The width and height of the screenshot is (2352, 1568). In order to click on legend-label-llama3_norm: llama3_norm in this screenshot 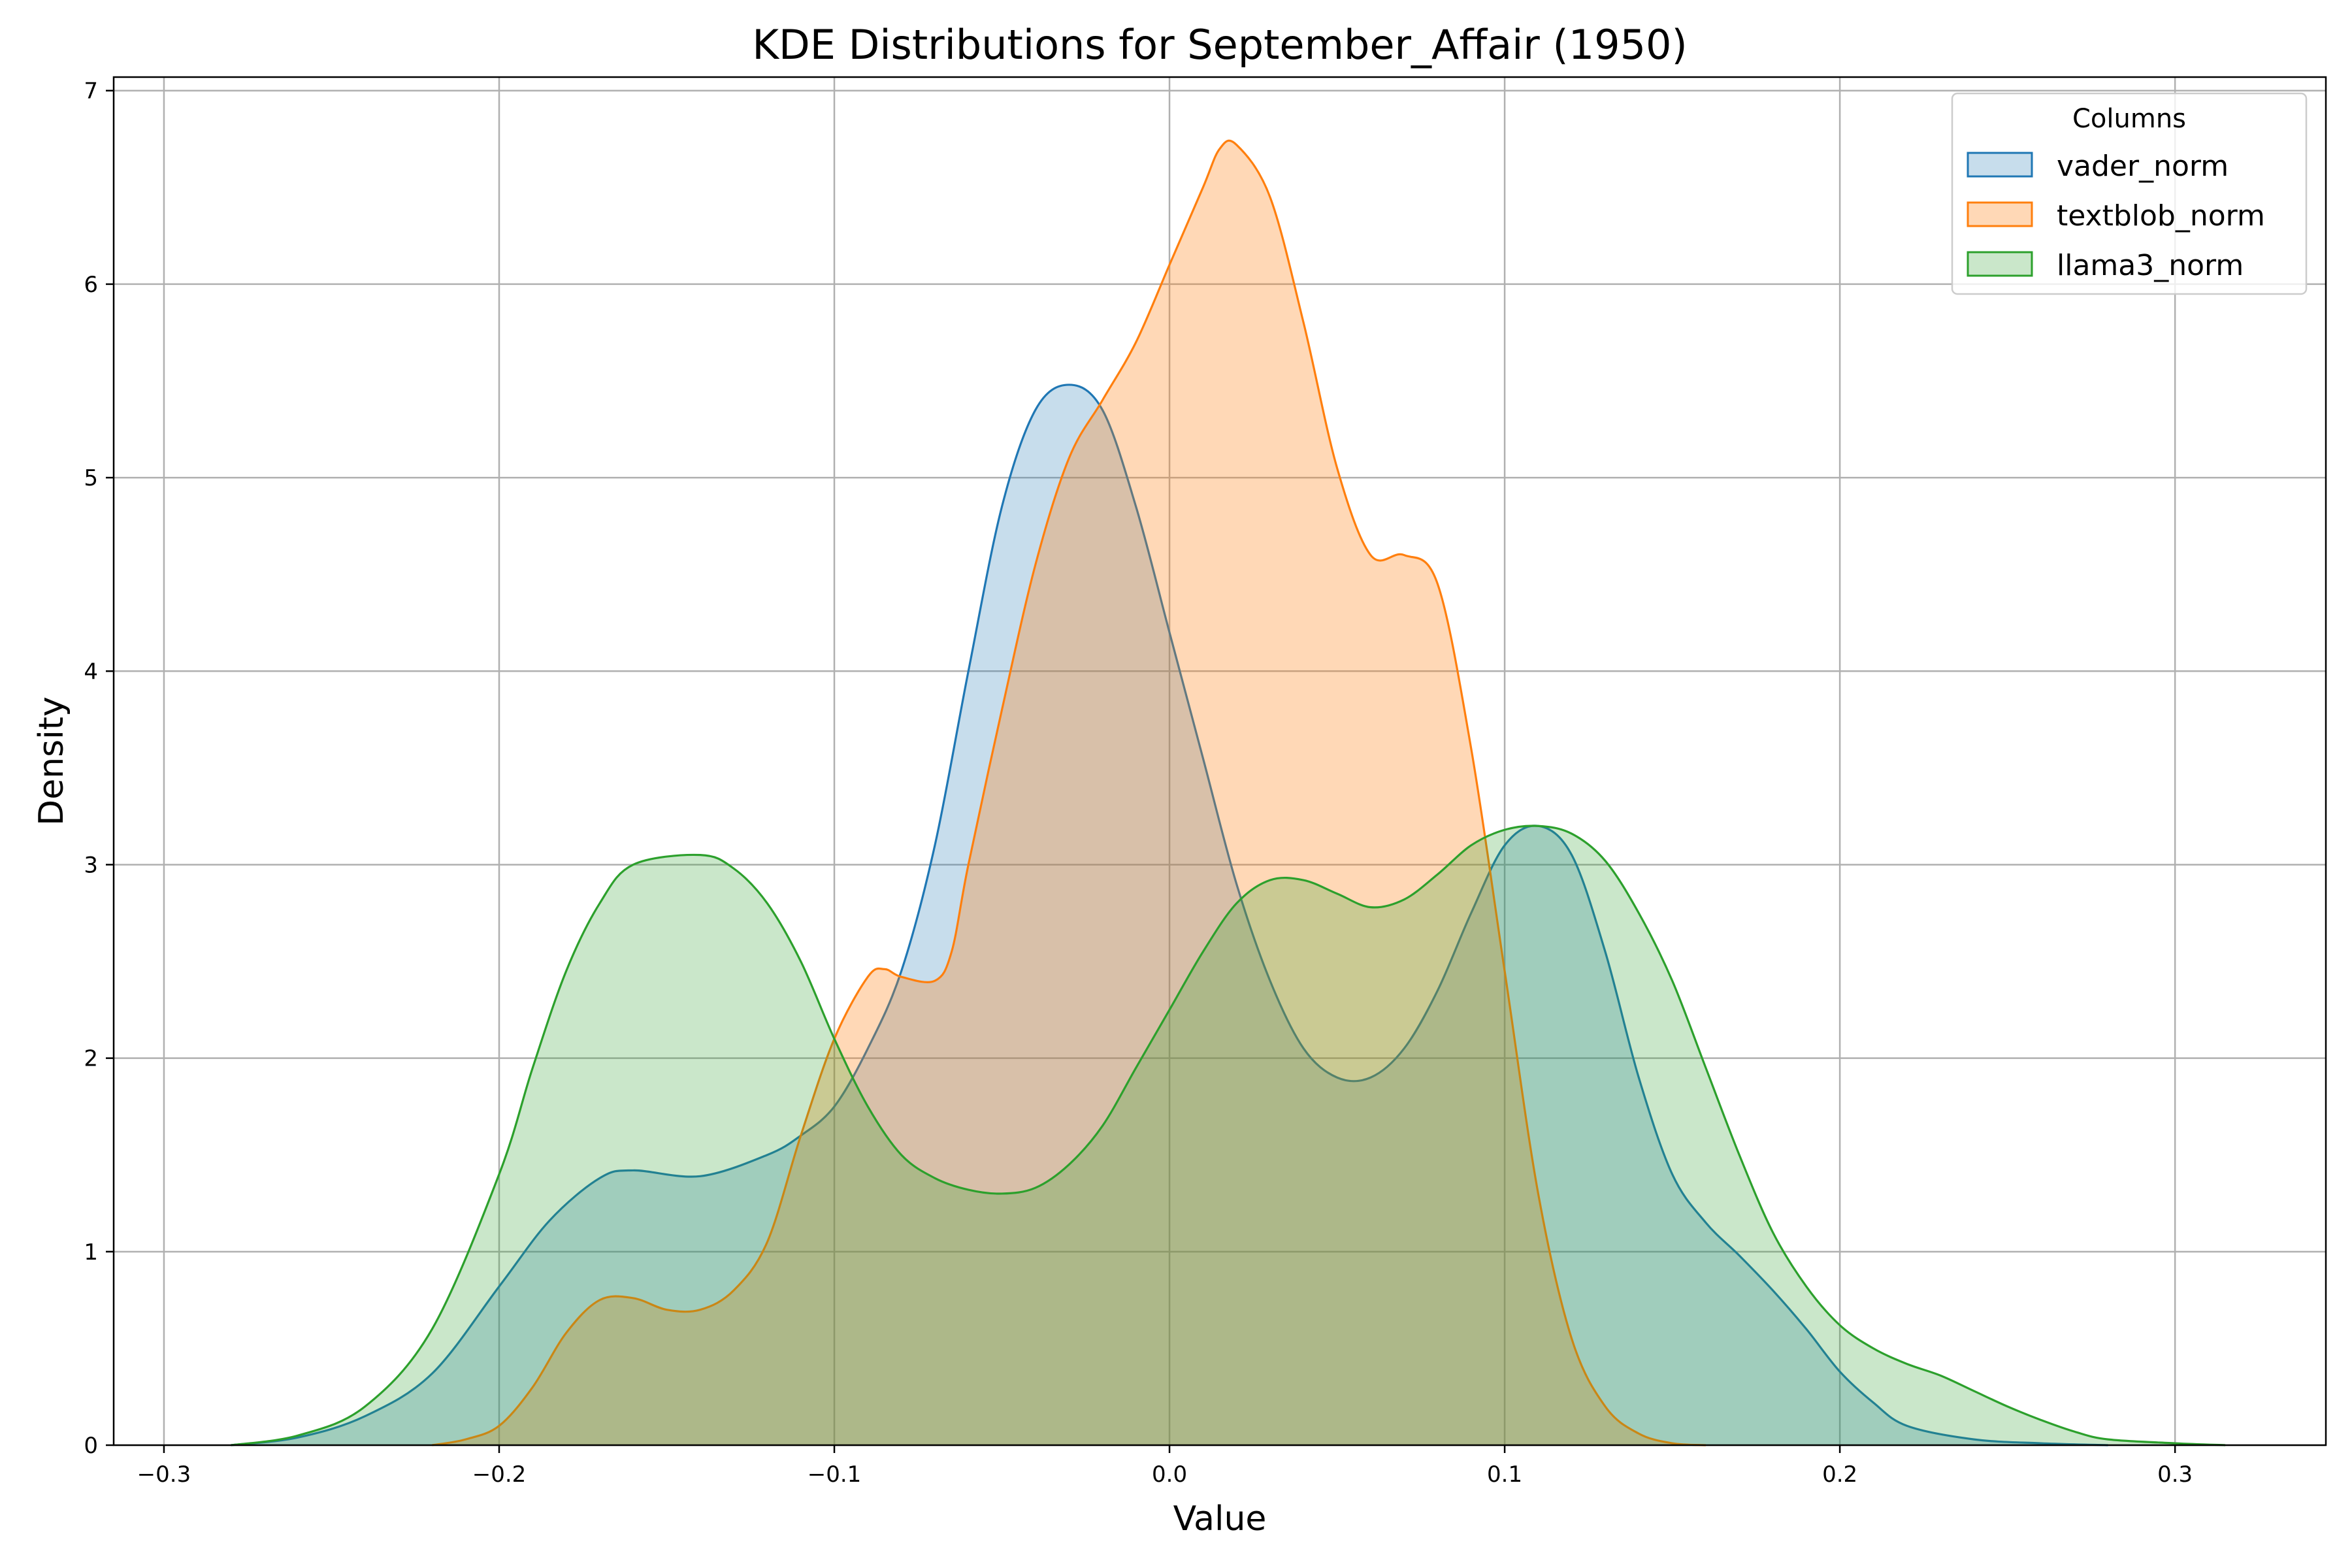, I will do `click(2150, 265)`.